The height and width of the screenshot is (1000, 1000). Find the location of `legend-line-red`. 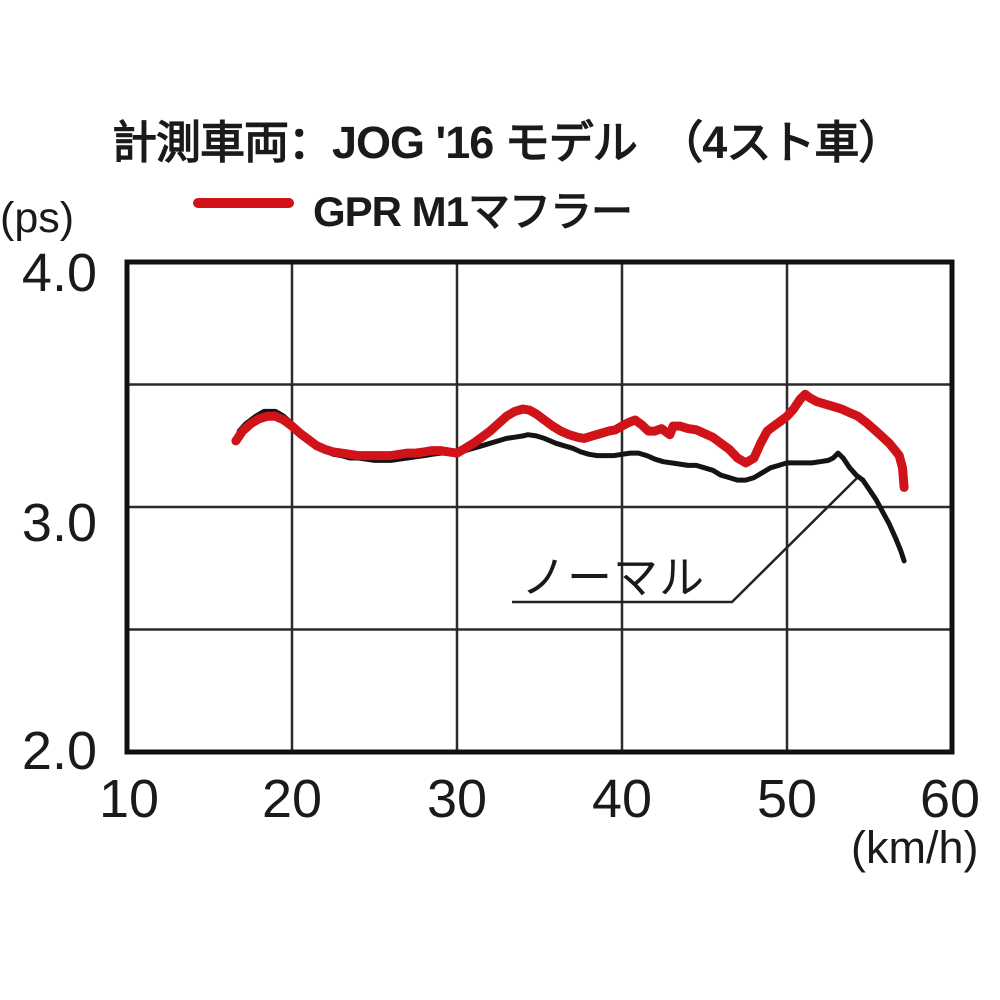

legend-line-red is located at coordinates (243, 203).